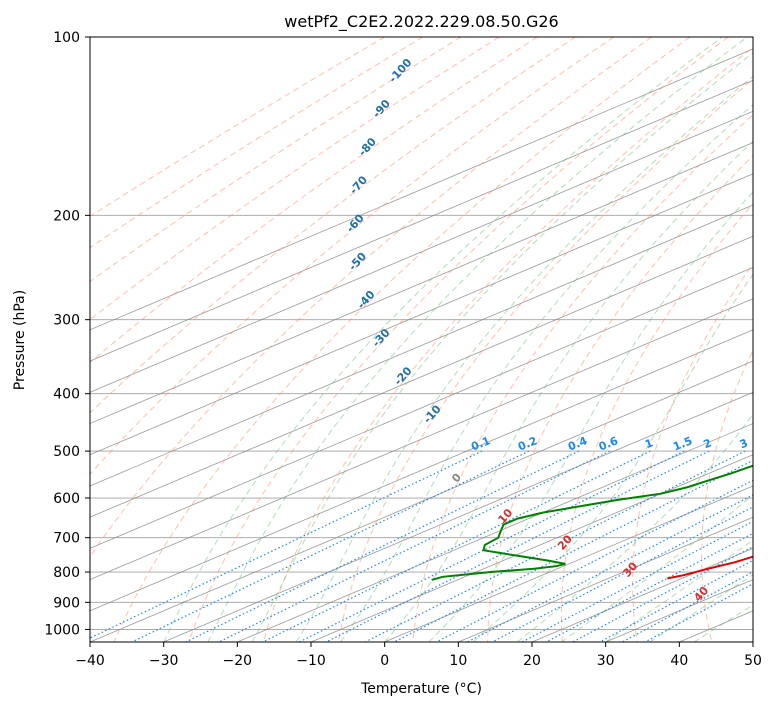 This screenshot has height=708, width=775. I want to click on x-tick-label: 0, so click(384, 661).